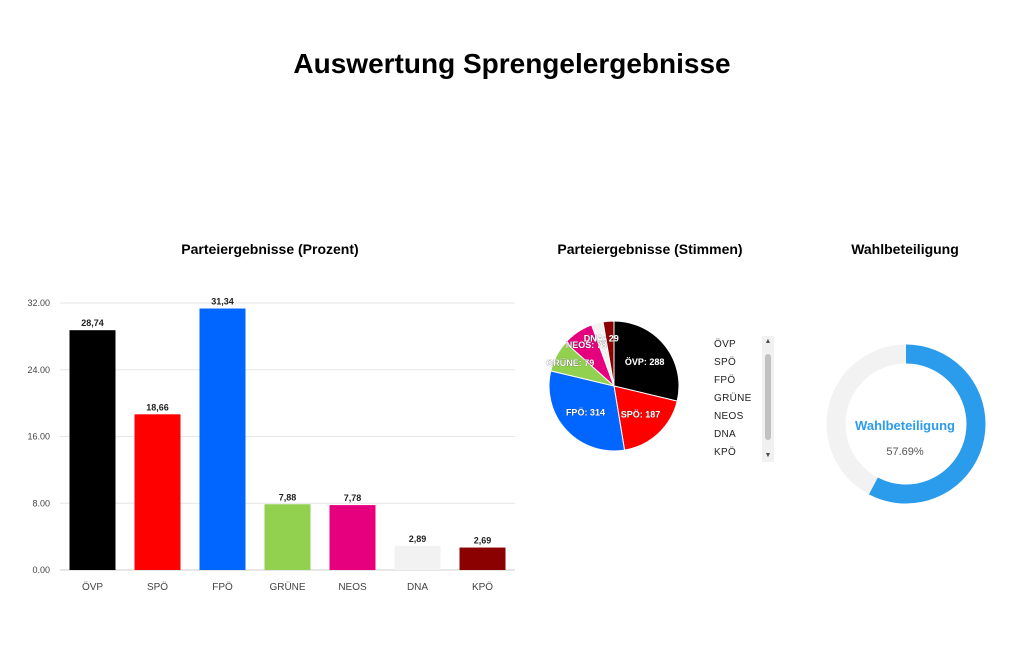 This screenshot has height=647, width=1024. I want to click on x-tick-label: FPÖ, so click(222, 587).